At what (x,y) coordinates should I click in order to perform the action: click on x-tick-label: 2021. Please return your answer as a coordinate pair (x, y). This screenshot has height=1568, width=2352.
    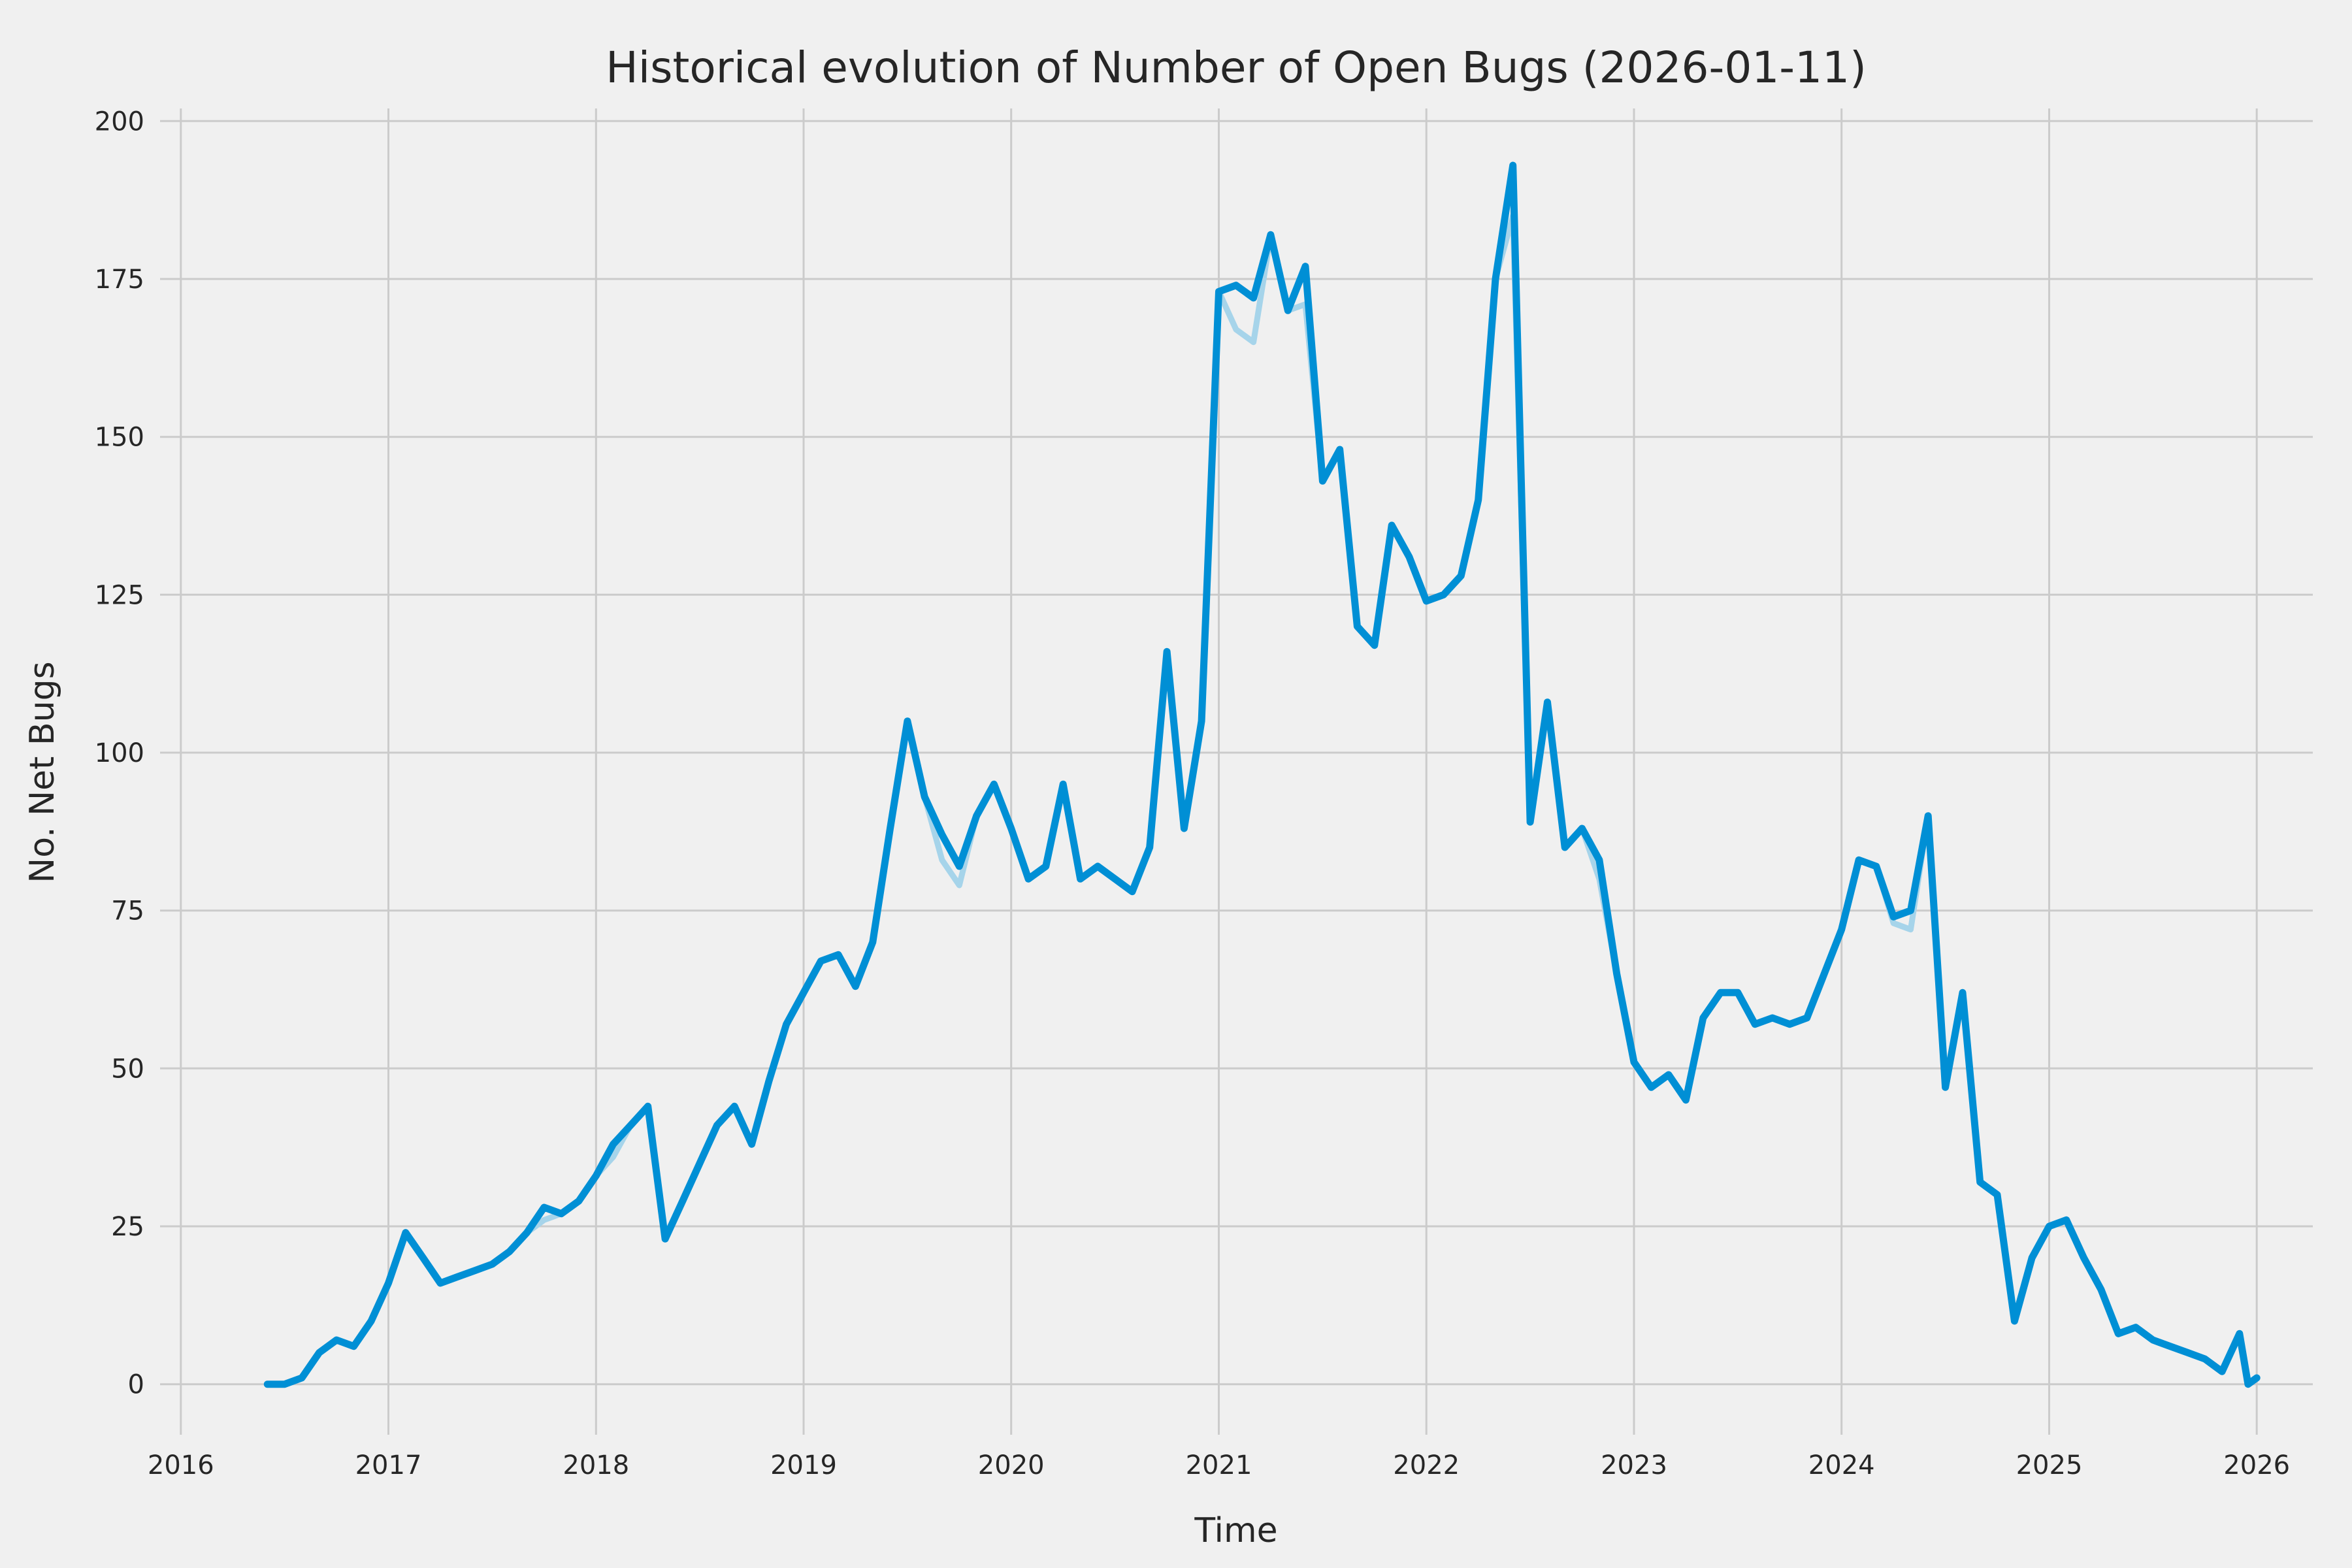
    Looking at the image, I should click on (1219, 1465).